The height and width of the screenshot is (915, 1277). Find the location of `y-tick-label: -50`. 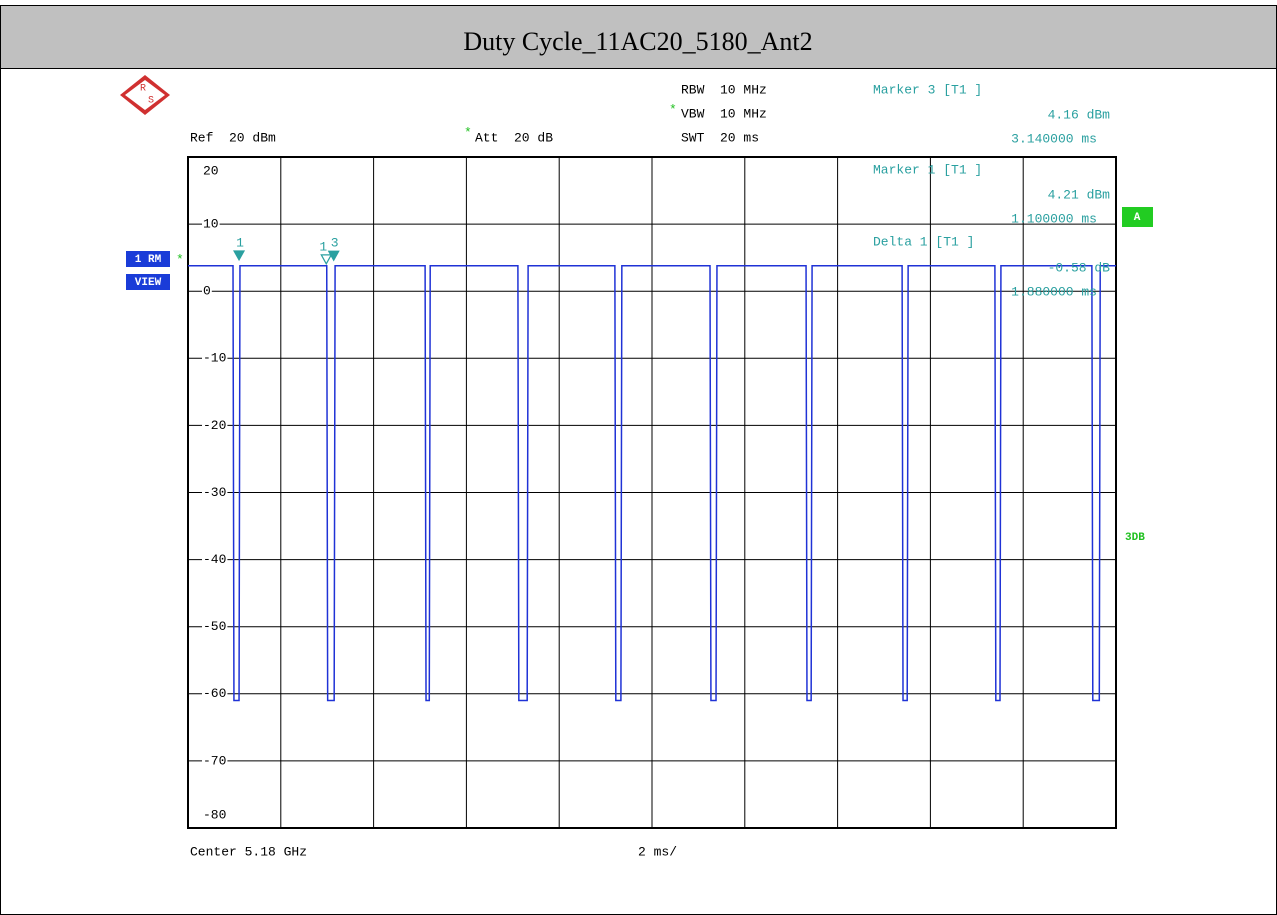

y-tick-label: -50 is located at coordinates (214, 626).